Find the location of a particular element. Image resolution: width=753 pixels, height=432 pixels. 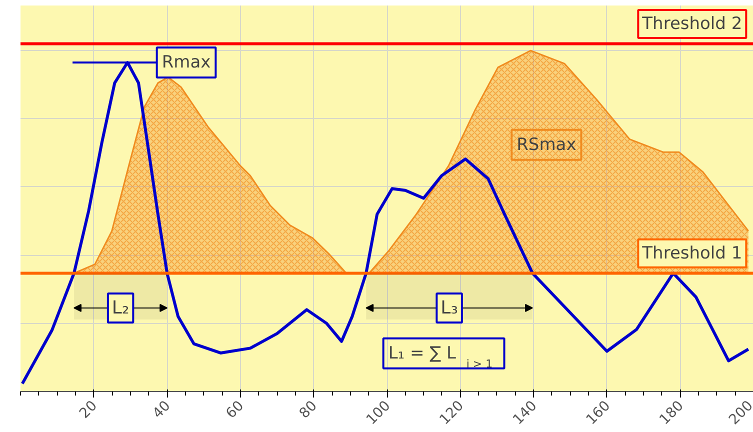

x-tick-label: 40 is located at coordinates (162, 410).